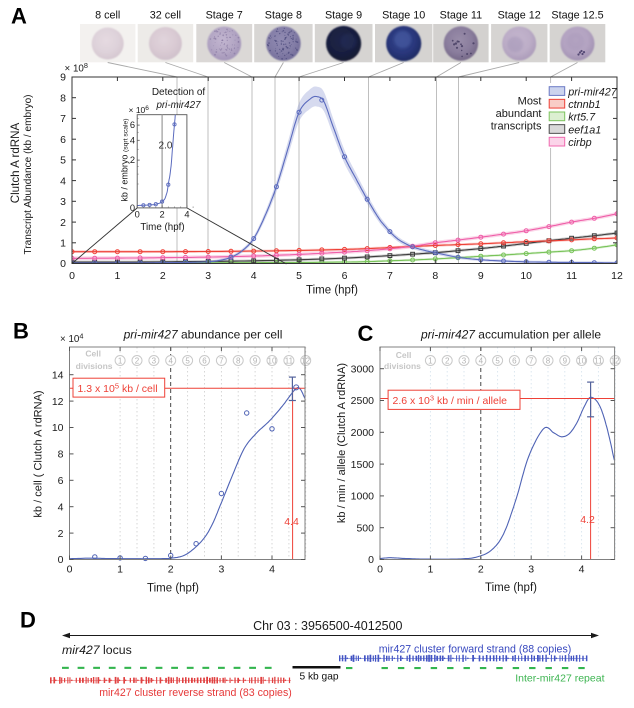  Describe the element at coordinates (584, 130) in the screenshot. I see `svg-text: eef1a1` at that location.